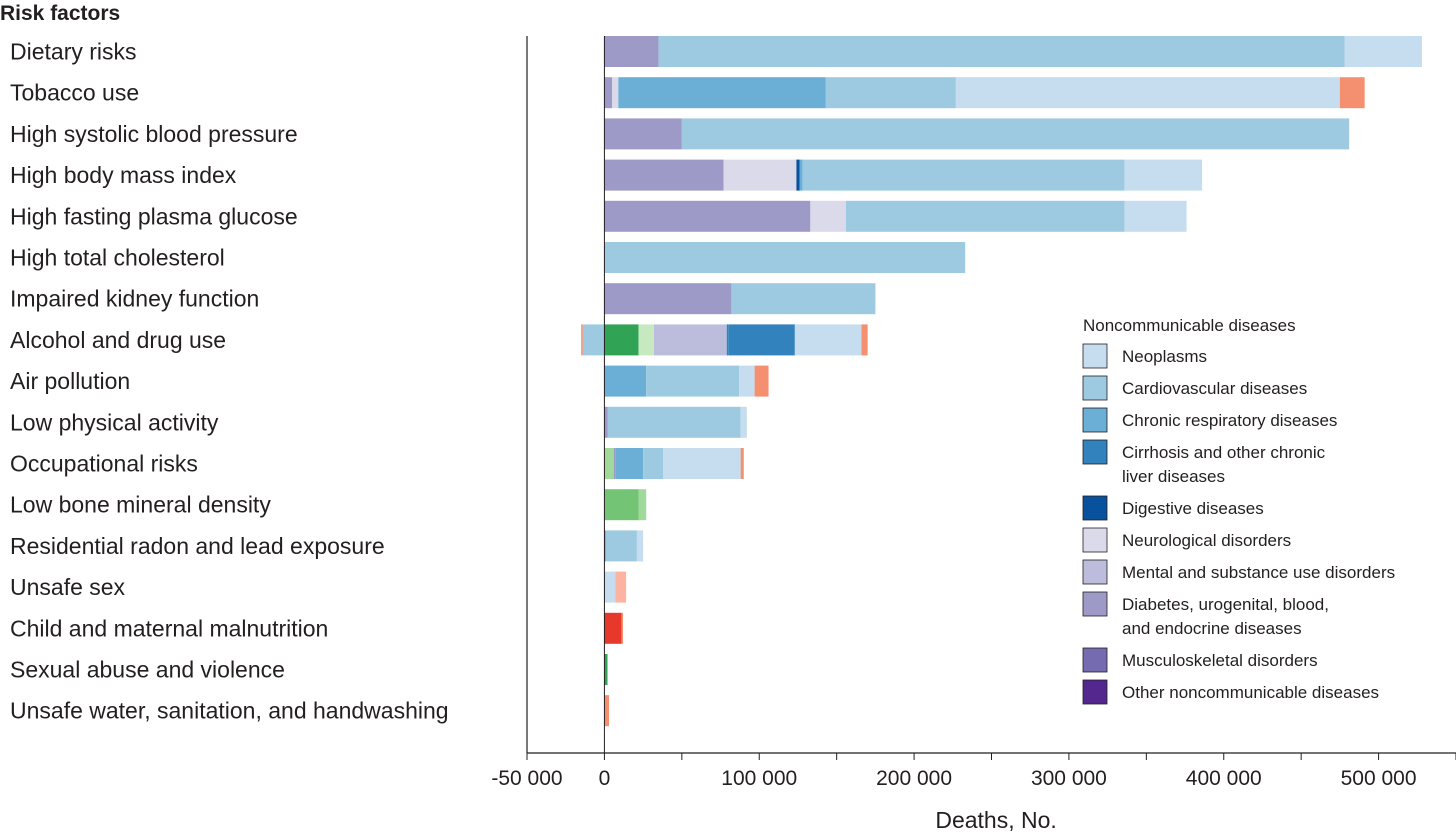 Image resolution: width=1456 pixels, height=833 pixels. Describe the element at coordinates (197, 546) in the screenshot. I see `category-label: Residential radon and lead exposure` at that location.